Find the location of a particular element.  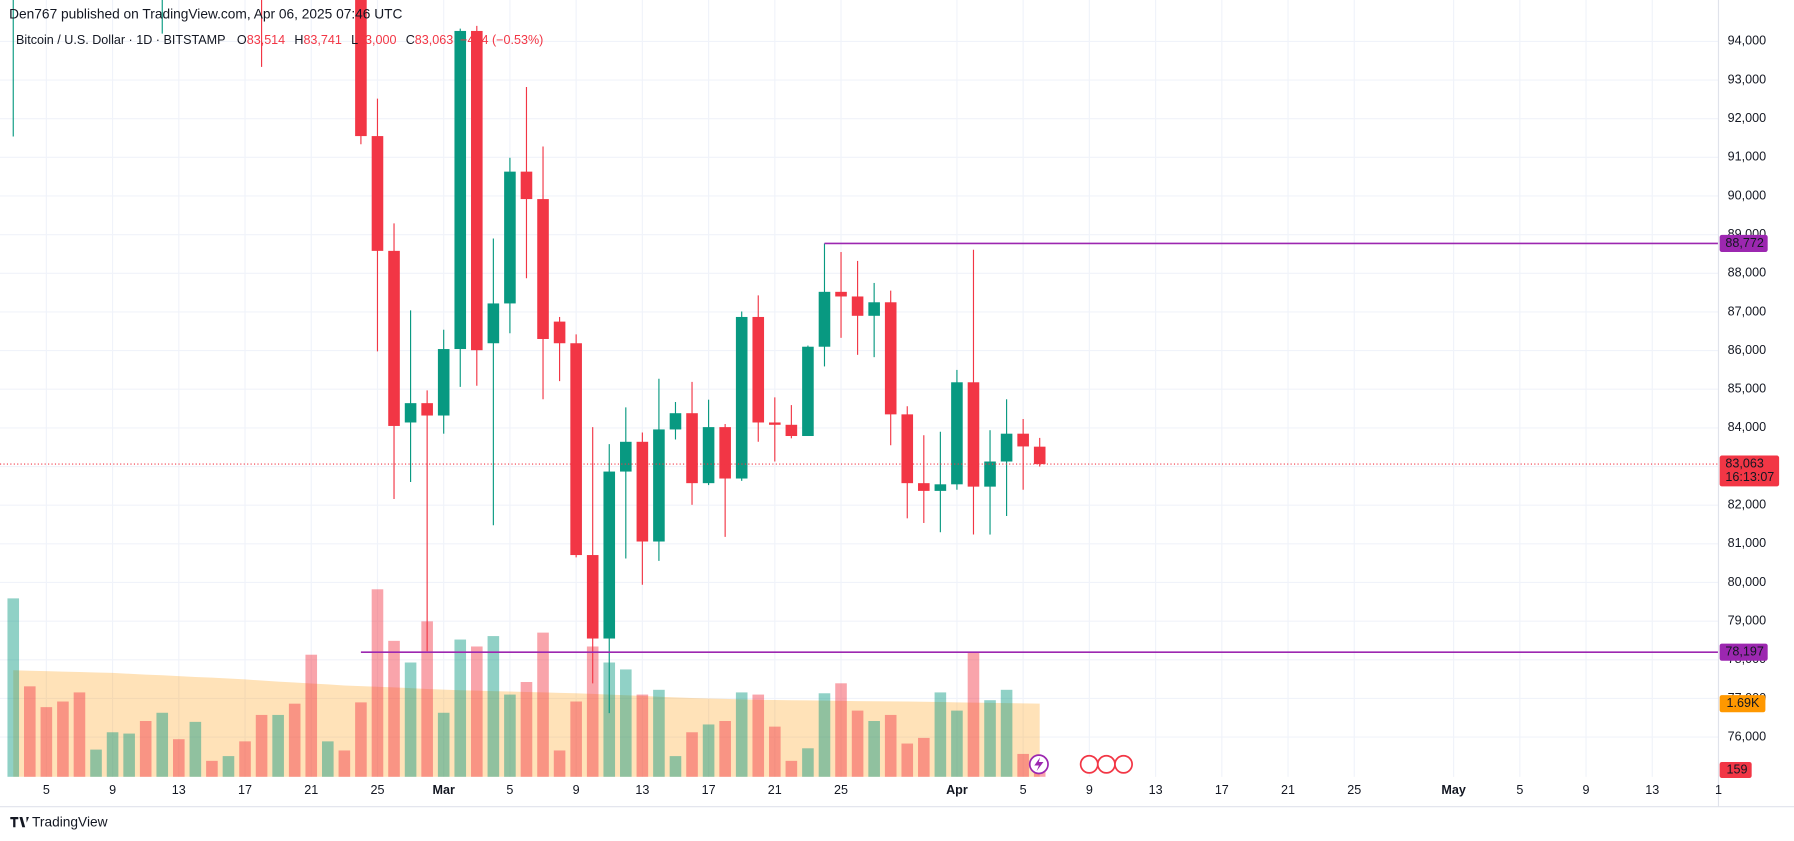

y-tick-label: 88,000 is located at coordinates (1747, 273).